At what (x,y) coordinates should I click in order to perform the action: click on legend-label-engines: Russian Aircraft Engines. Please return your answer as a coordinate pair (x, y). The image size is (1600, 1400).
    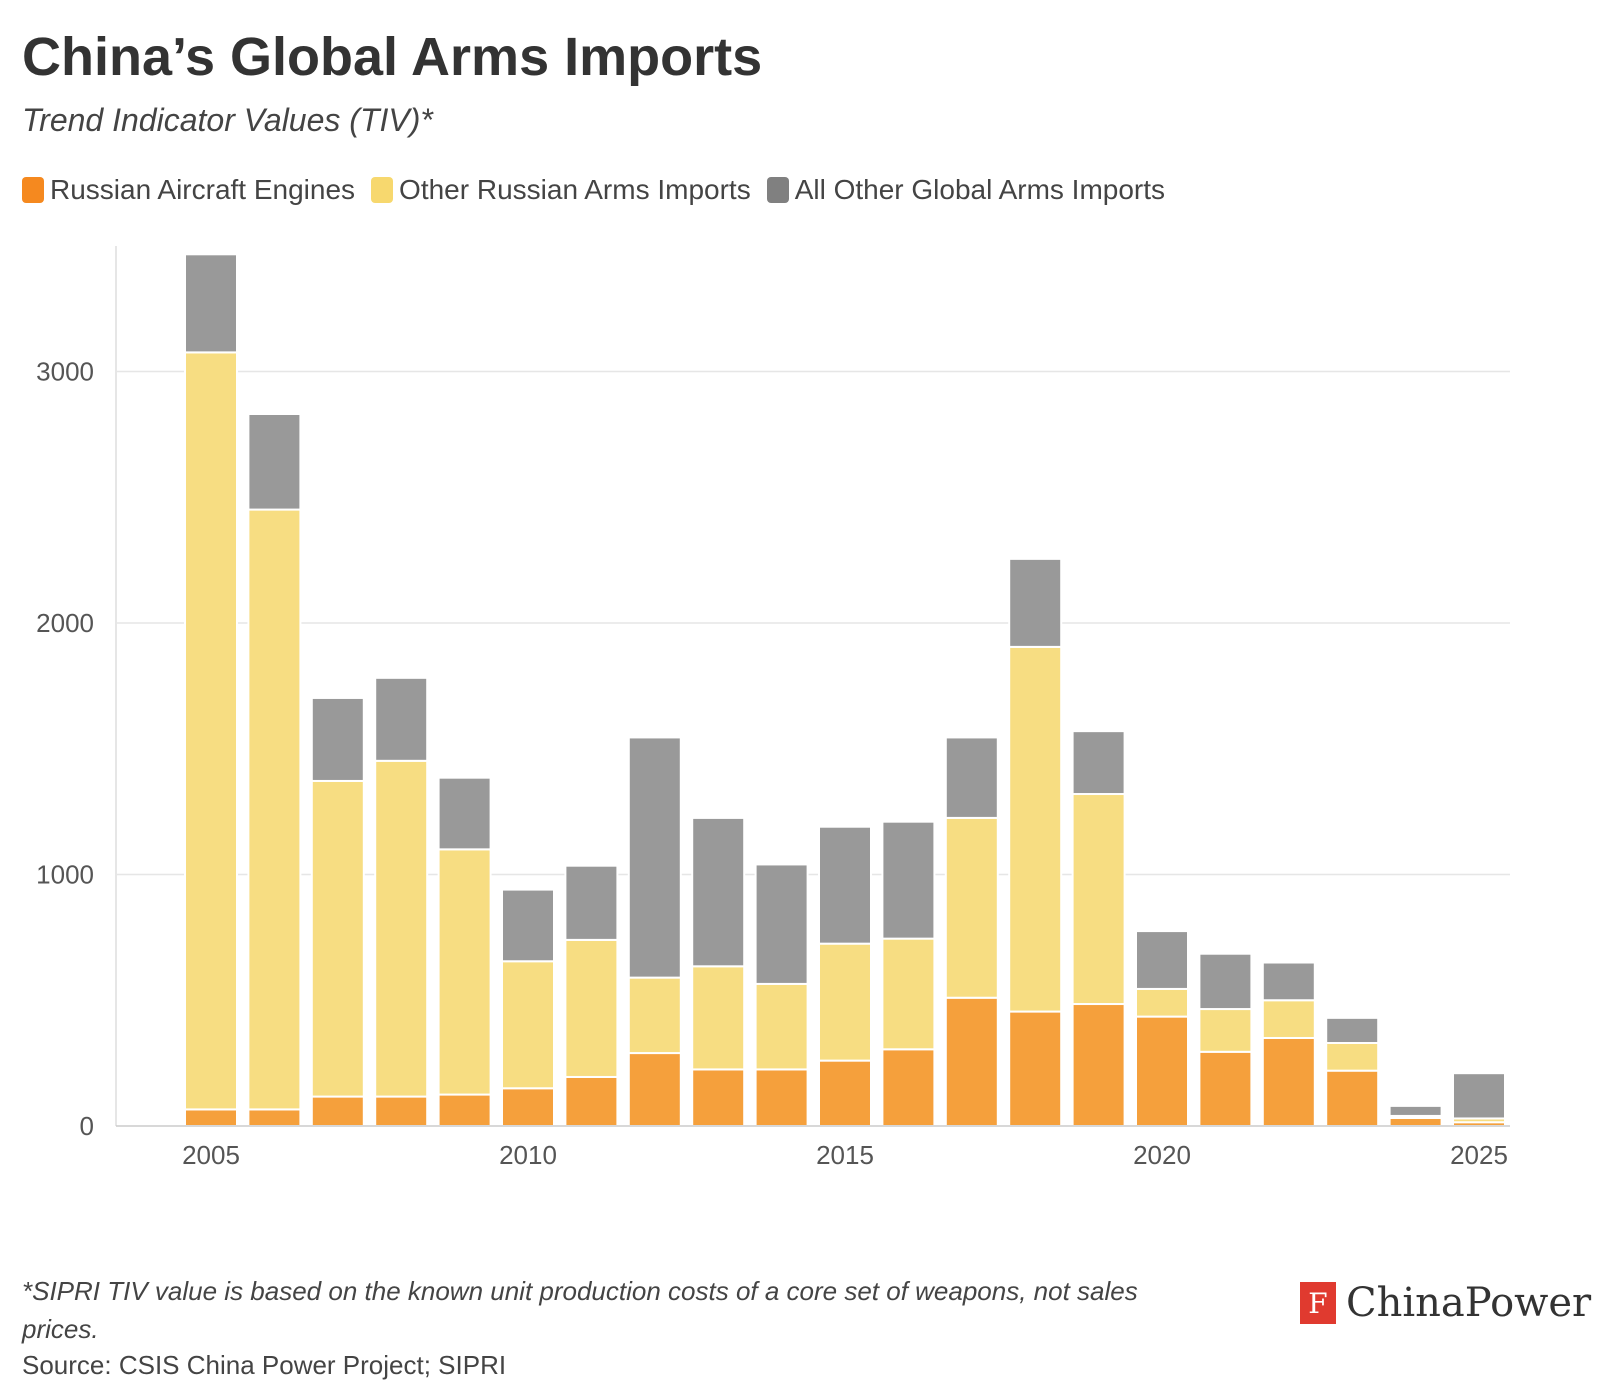
    Looking at the image, I should click on (203, 189).